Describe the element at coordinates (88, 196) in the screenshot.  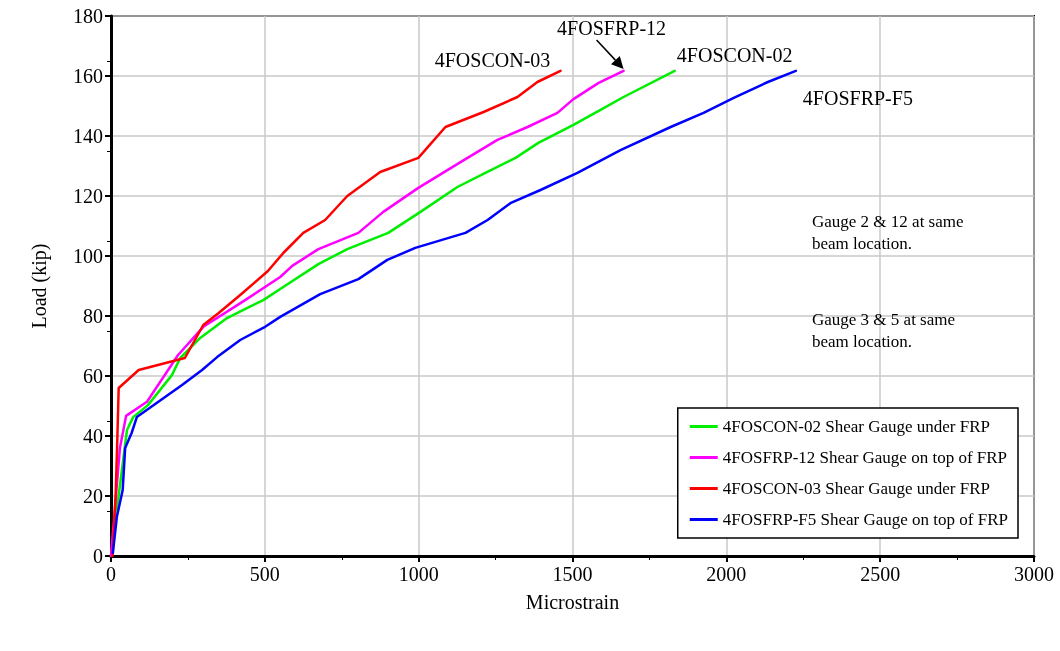
I see `y-tick-label: 120` at that location.